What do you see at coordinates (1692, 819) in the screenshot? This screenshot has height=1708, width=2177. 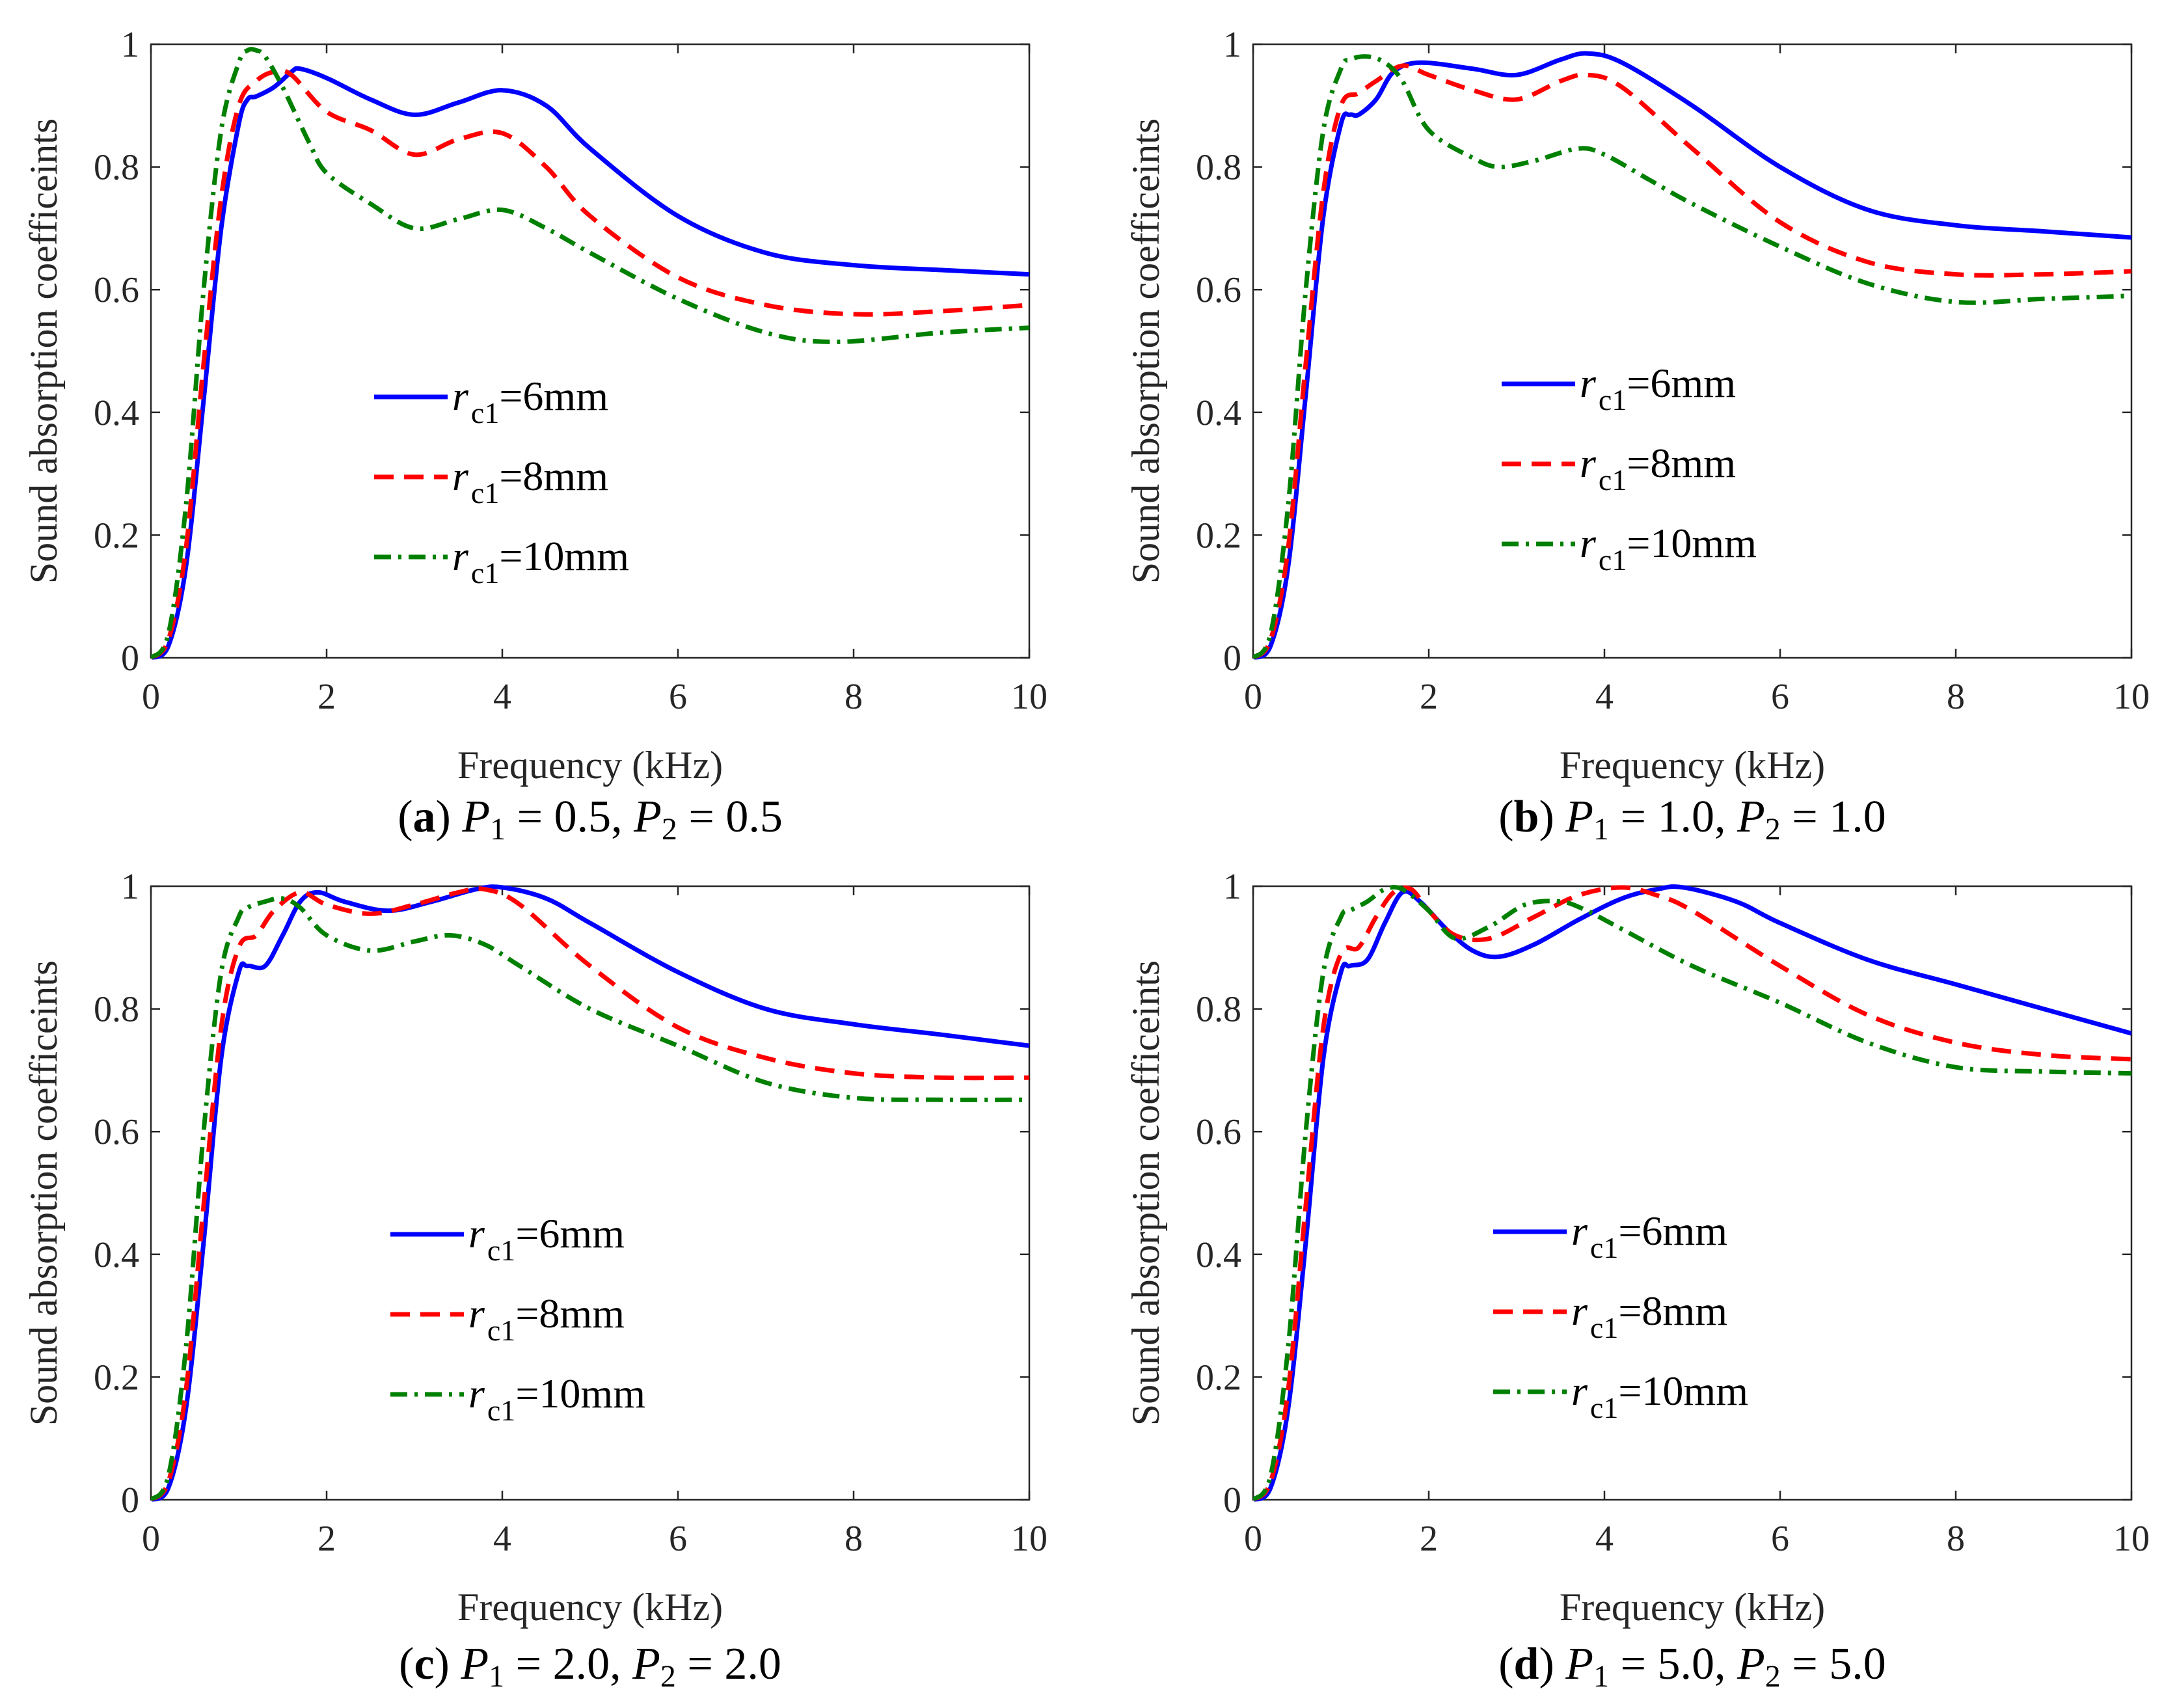 I see `panel-caption-b: (b) P1 = 1.0, P2 = 1.0` at bounding box center [1692, 819].